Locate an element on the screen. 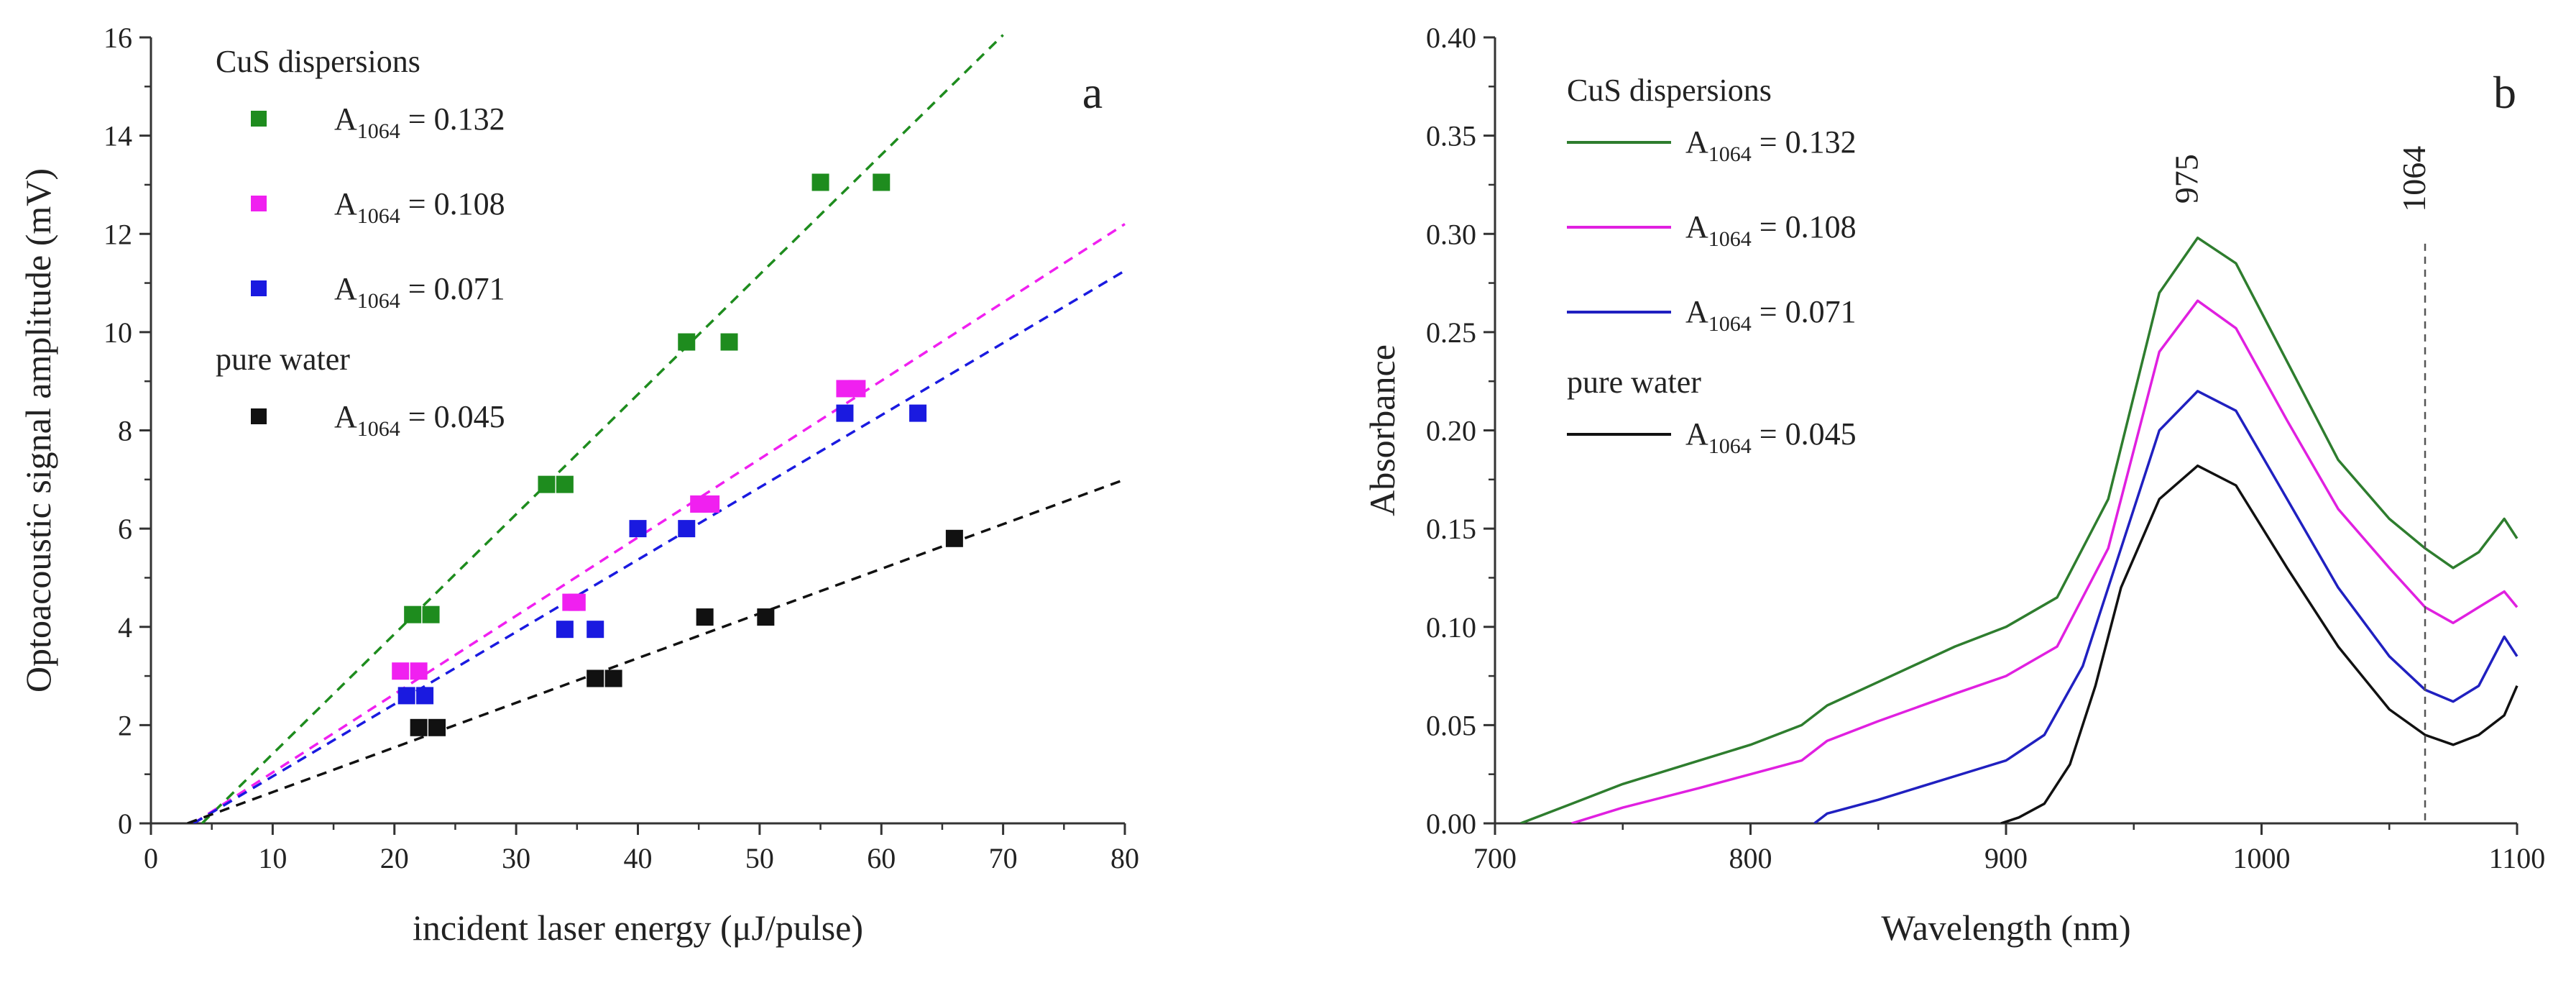 This screenshot has width=2576, height=983. y-tick-label: 0.05 is located at coordinates (1451, 725).